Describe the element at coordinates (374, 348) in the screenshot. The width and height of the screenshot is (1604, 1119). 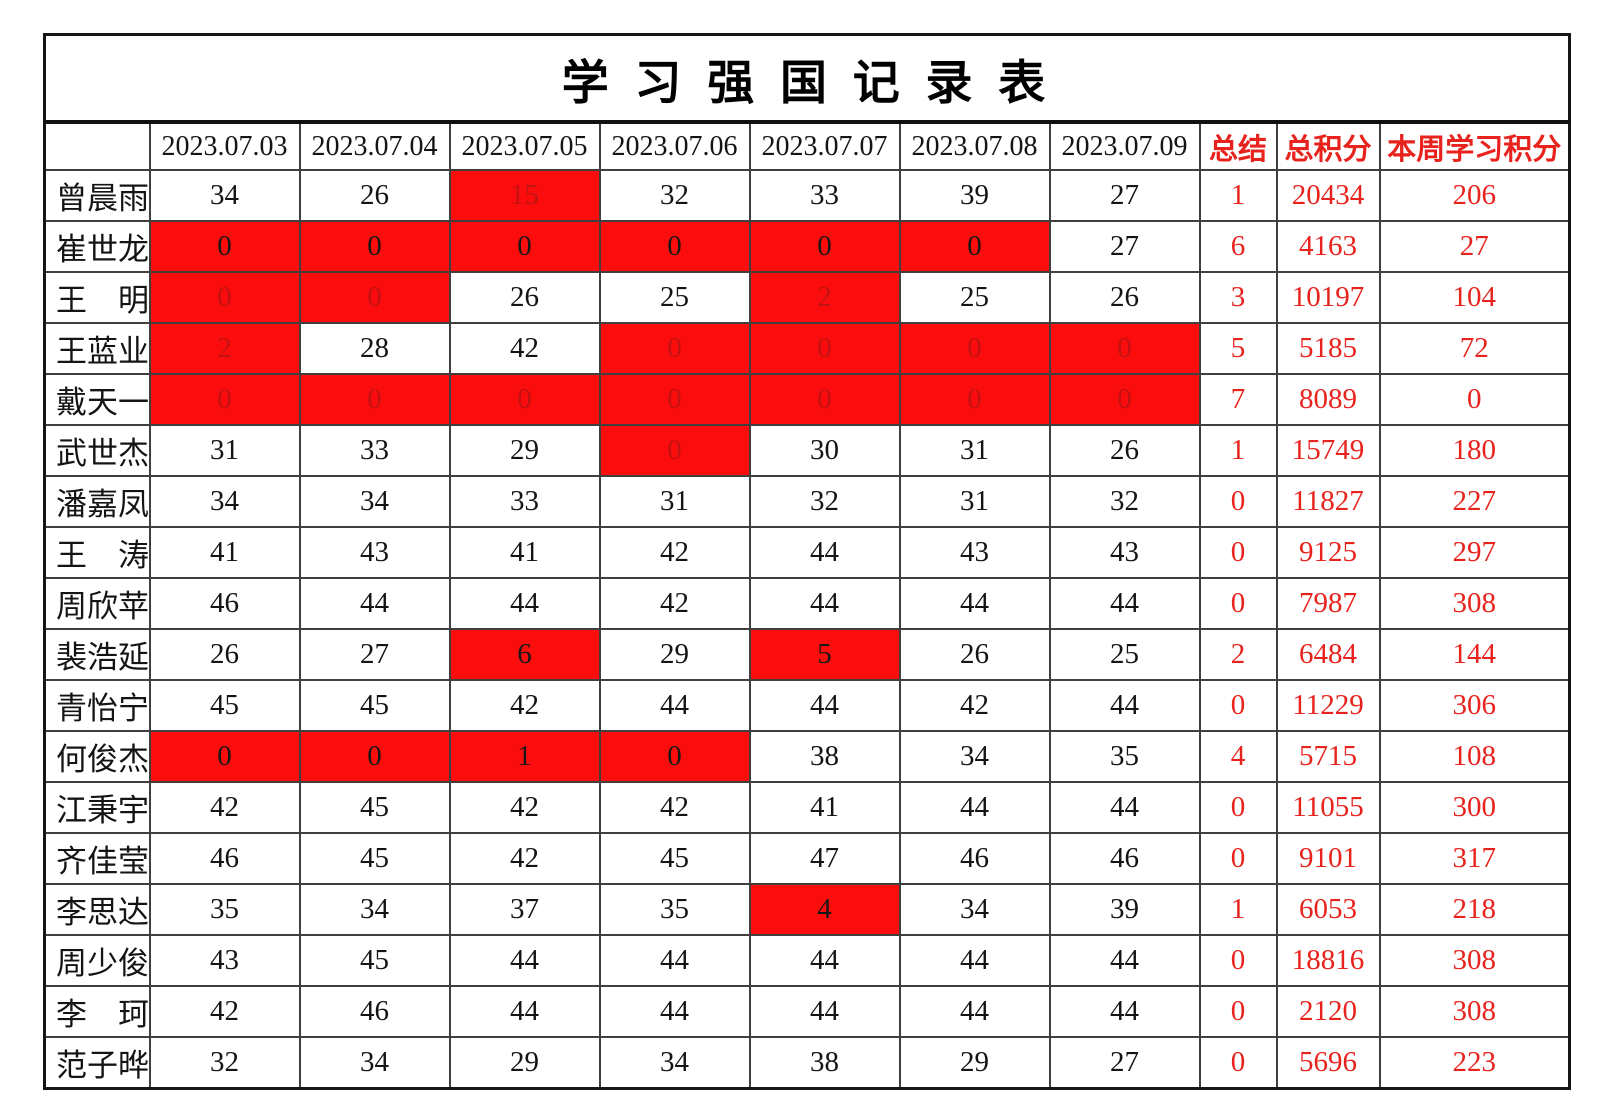
I see `day-score-cell: 28` at that location.